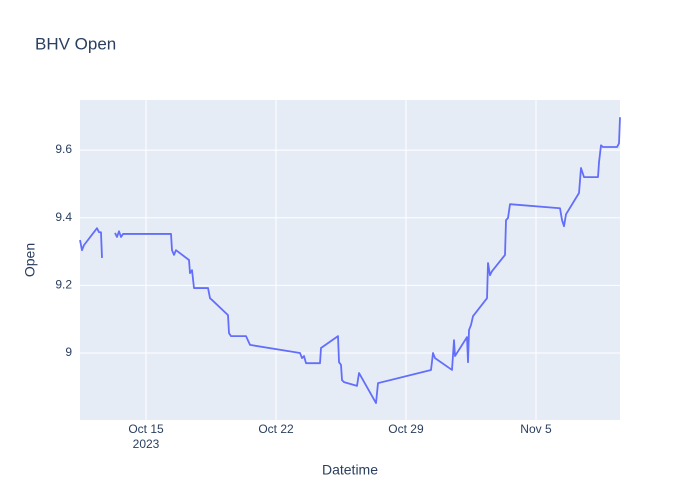 The height and width of the screenshot is (500, 700). What do you see at coordinates (63, 285) in the screenshot?
I see `y-tick-label: 9.2` at bounding box center [63, 285].